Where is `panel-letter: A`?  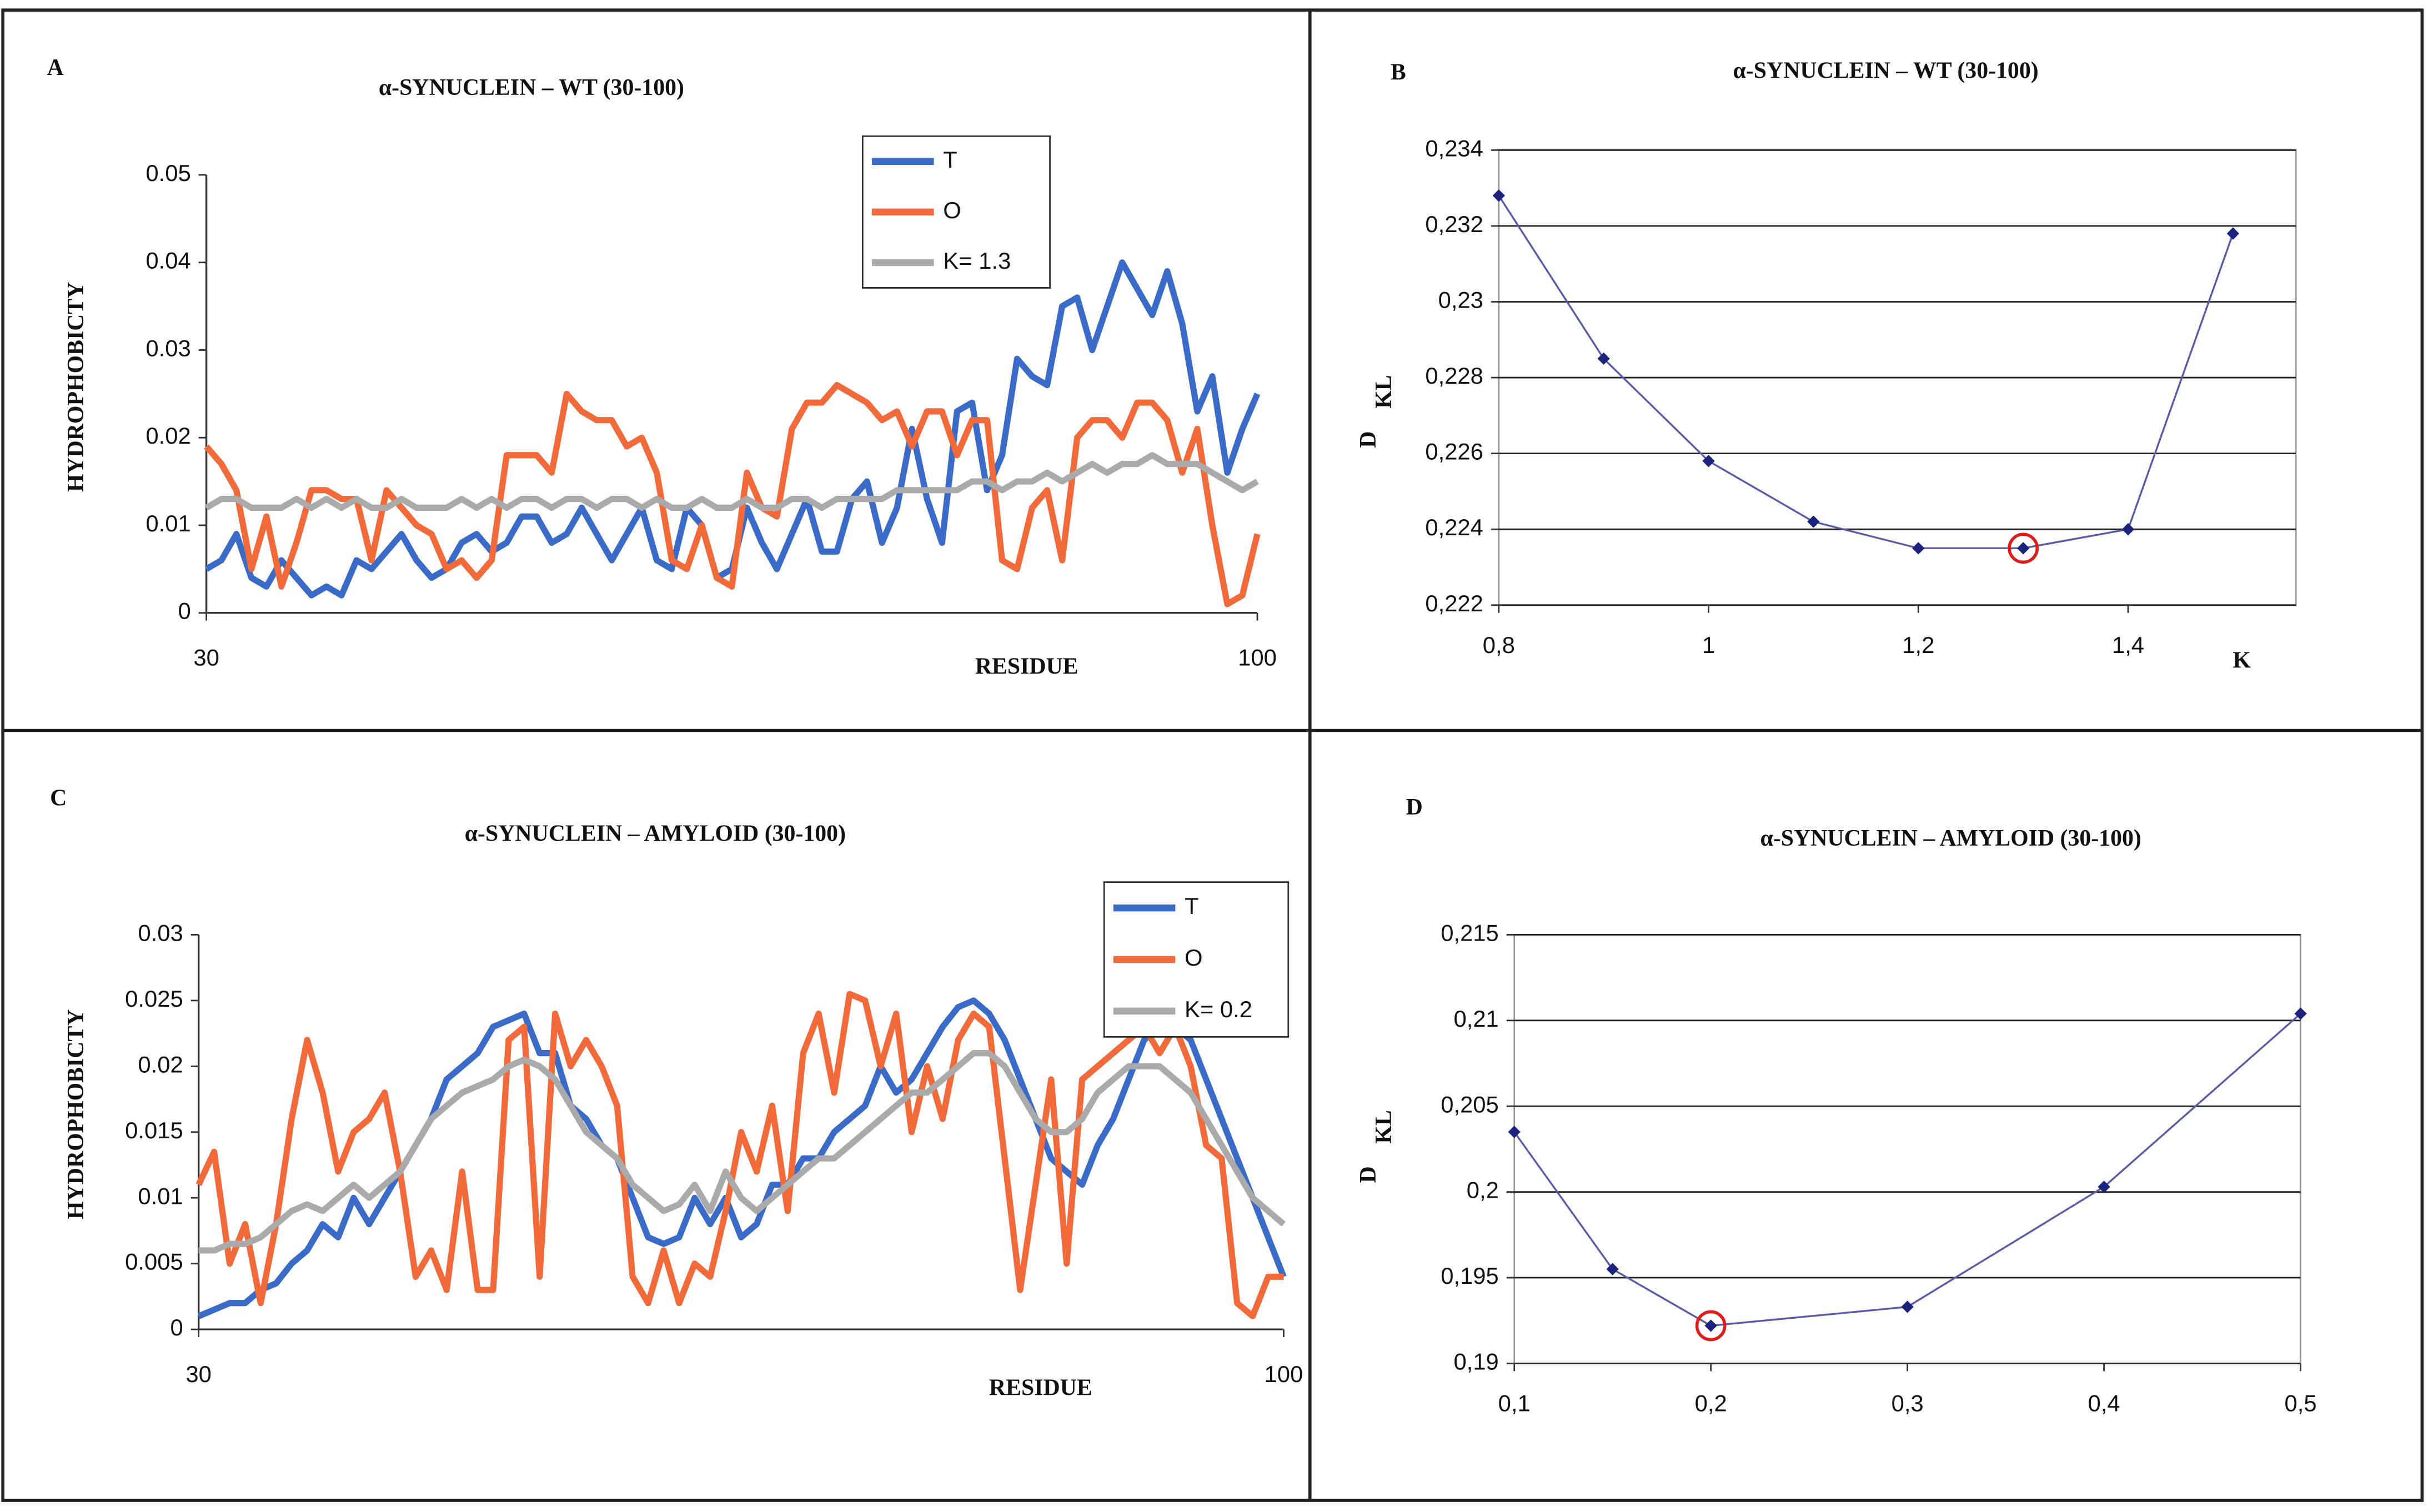 panel-letter: A is located at coordinates (55, 68).